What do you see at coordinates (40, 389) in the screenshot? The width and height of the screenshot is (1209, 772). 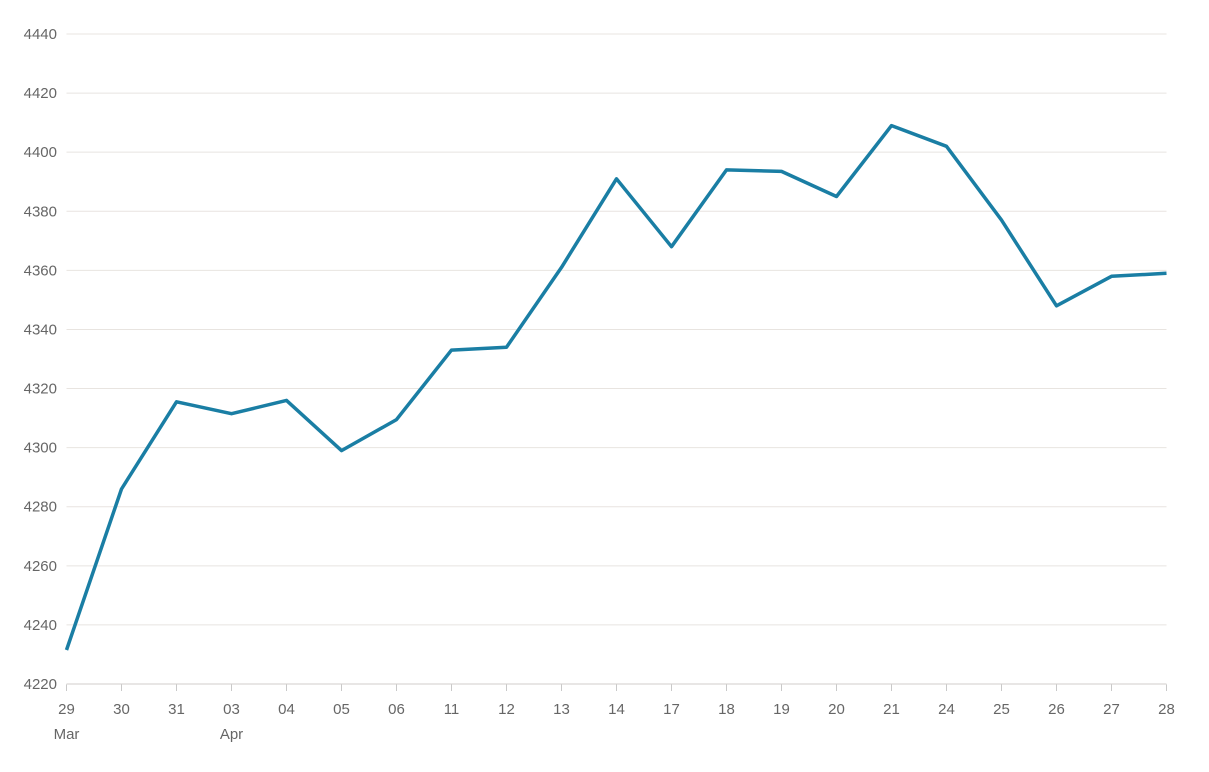 I see `y-tick-label: 4320` at bounding box center [40, 389].